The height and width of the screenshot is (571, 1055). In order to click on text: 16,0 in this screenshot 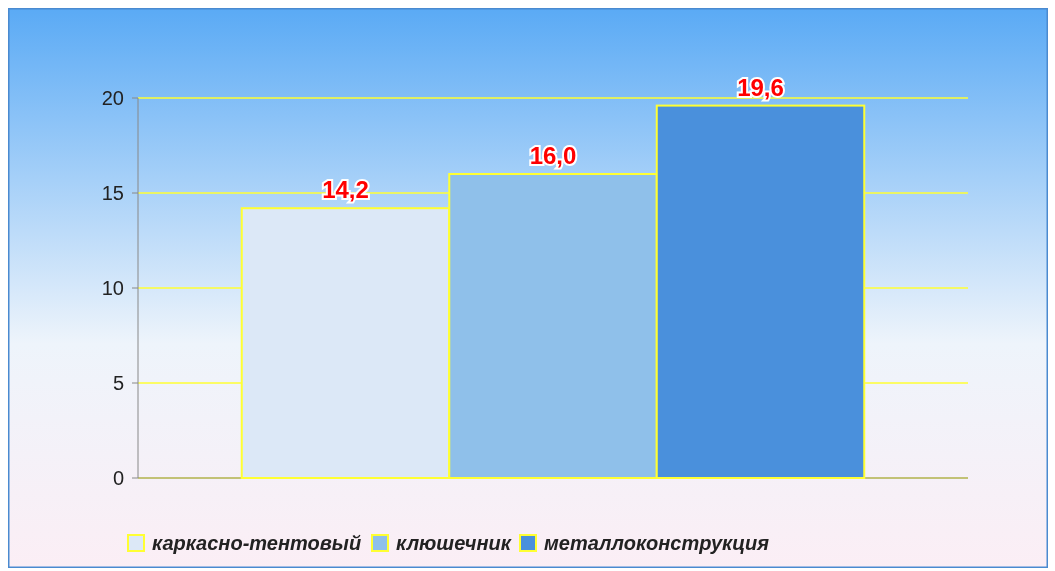, I will do `click(553, 155)`.